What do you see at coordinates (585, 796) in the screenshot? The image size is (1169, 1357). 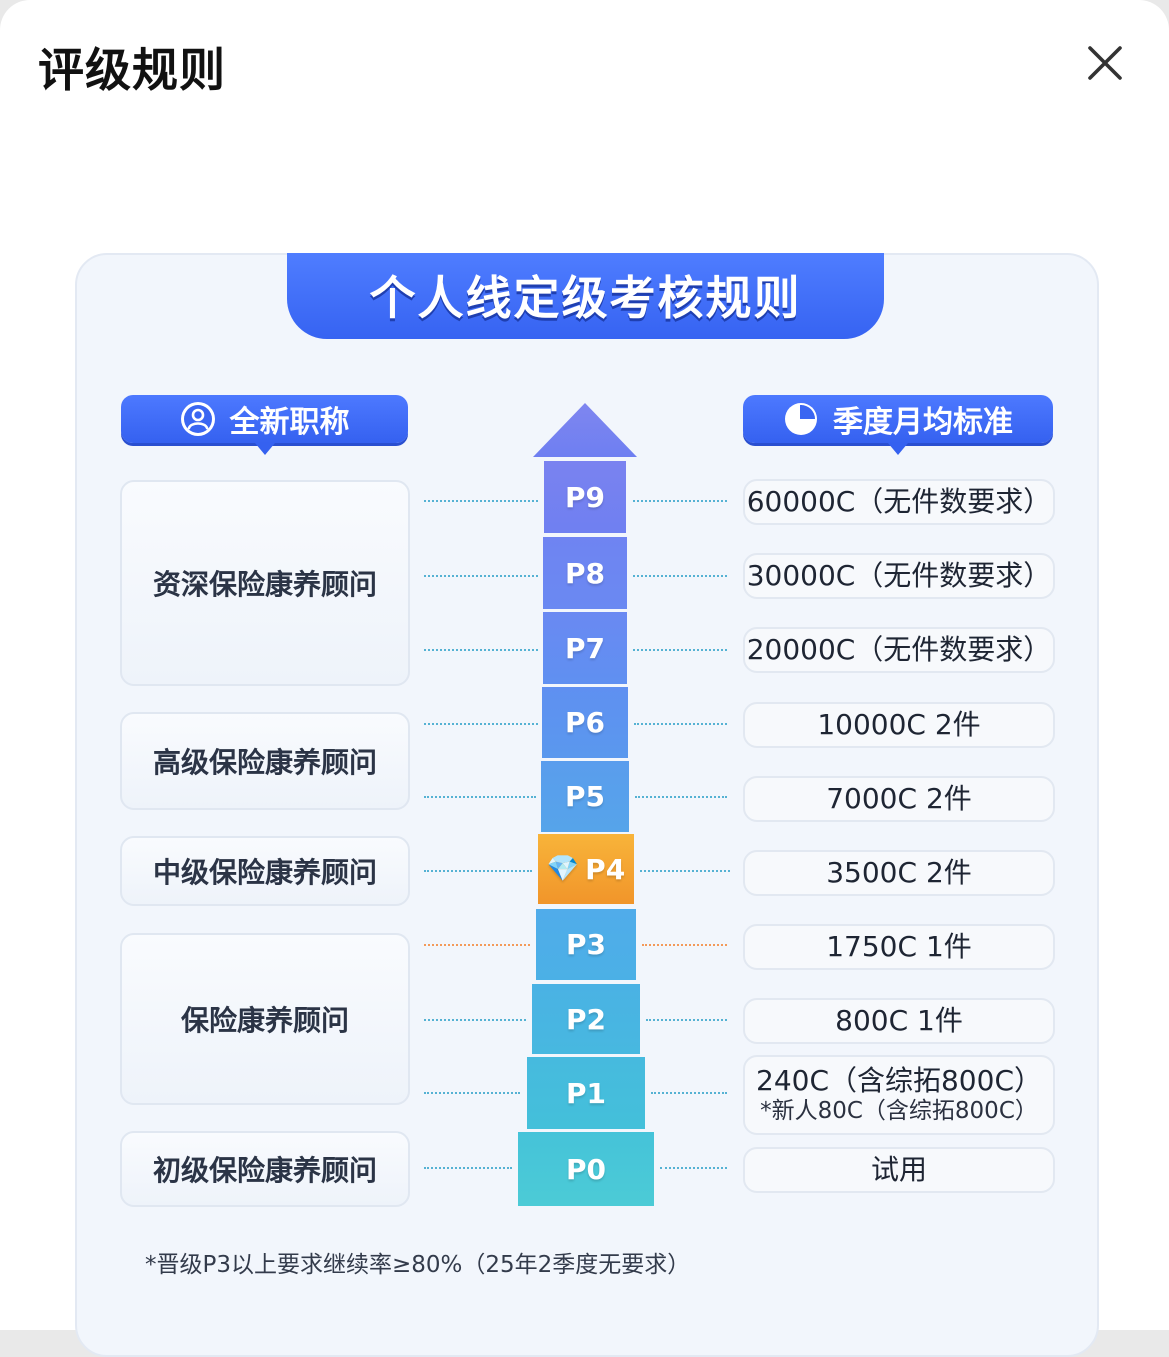 I see `level-p5: P5` at bounding box center [585, 796].